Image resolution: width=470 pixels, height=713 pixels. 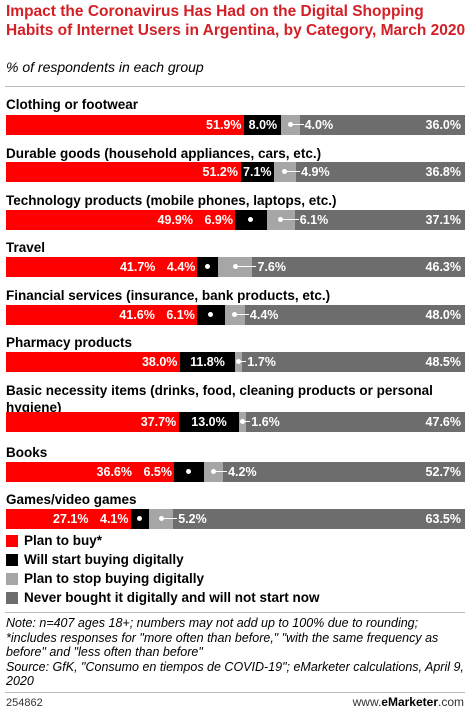 What do you see at coordinates (137, 315) in the screenshot?
I see `value-label: 41.6%` at bounding box center [137, 315].